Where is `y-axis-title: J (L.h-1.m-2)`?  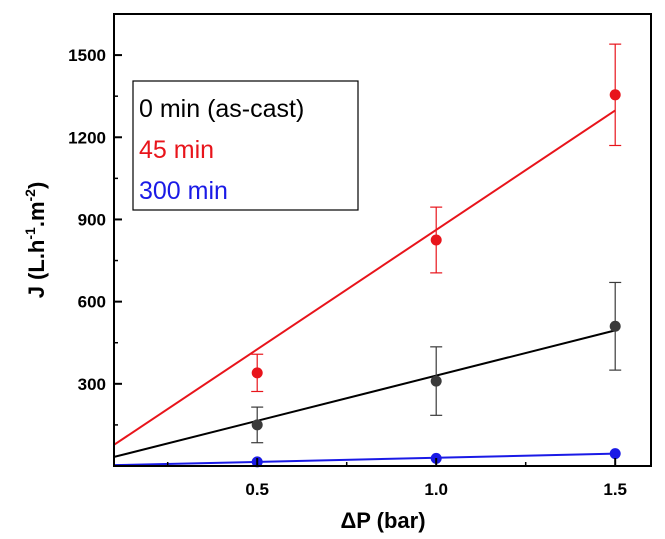 y-axis-title: J (L.h-1.m-2) is located at coordinates (35, 240).